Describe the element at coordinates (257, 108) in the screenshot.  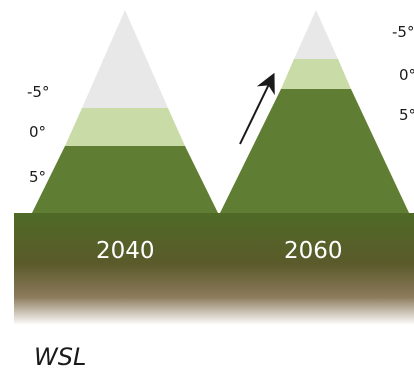
I see `arrow-up-right-icon` at that location.